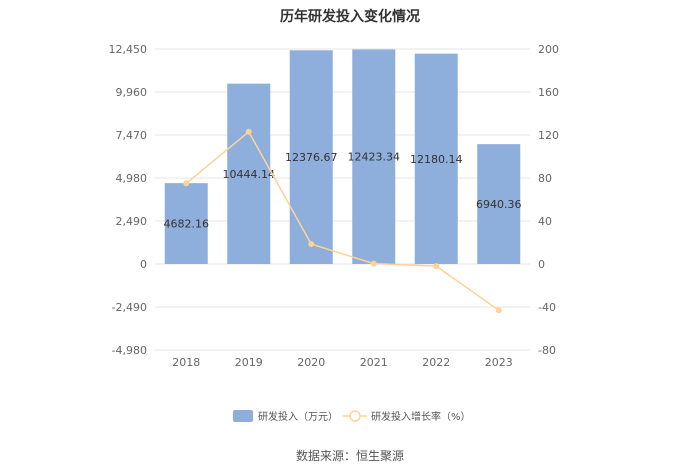 The height and width of the screenshot is (473, 700). What do you see at coordinates (249, 362) in the screenshot?
I see `x-tick-label: 2019` at bounding box center [249, 362].